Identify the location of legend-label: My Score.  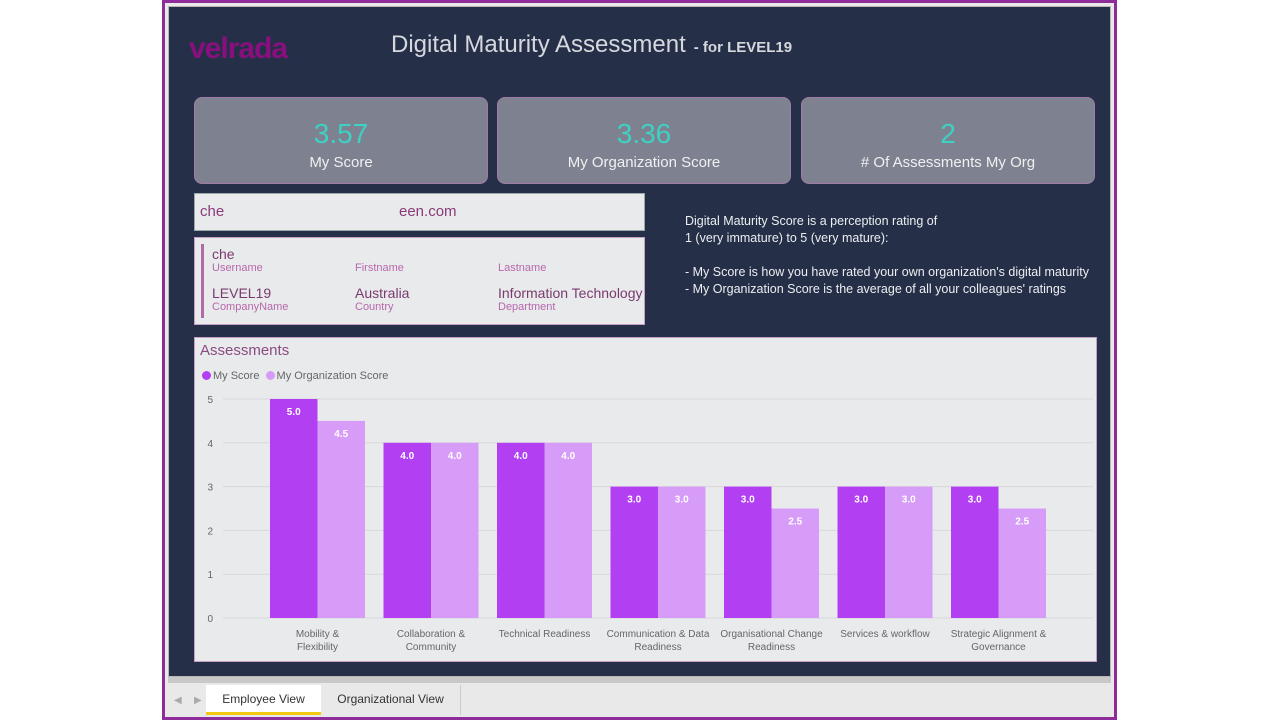
(236, 376).